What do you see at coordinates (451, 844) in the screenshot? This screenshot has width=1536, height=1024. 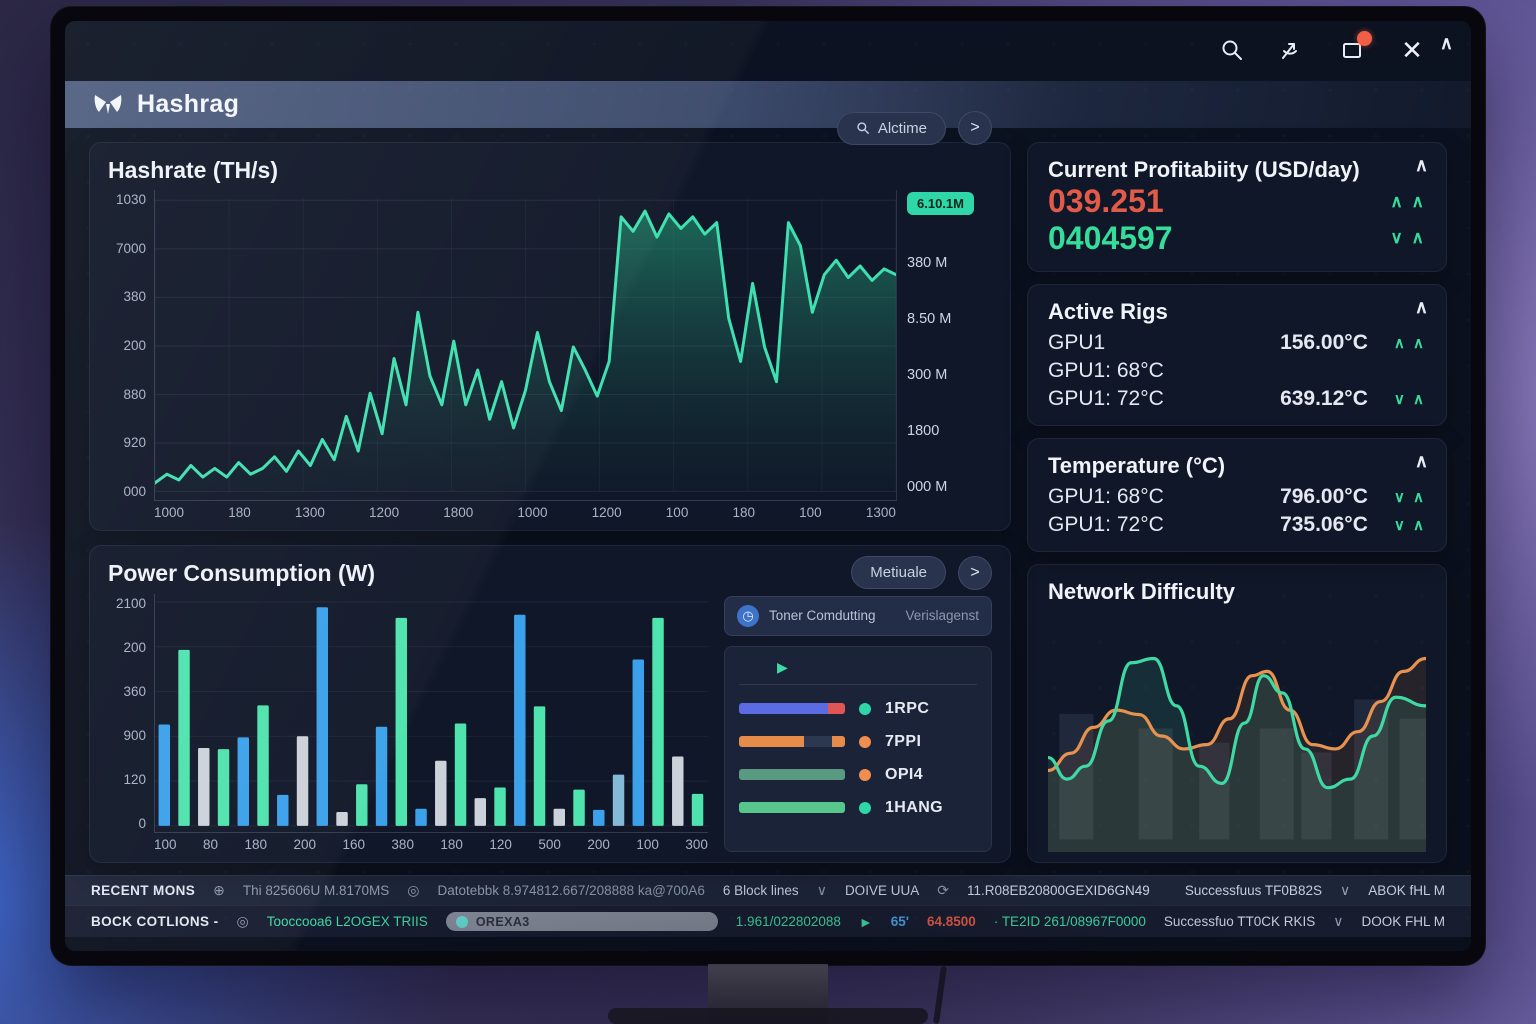 I see `power-x-tick: 180` at bounding box center [451, 844].